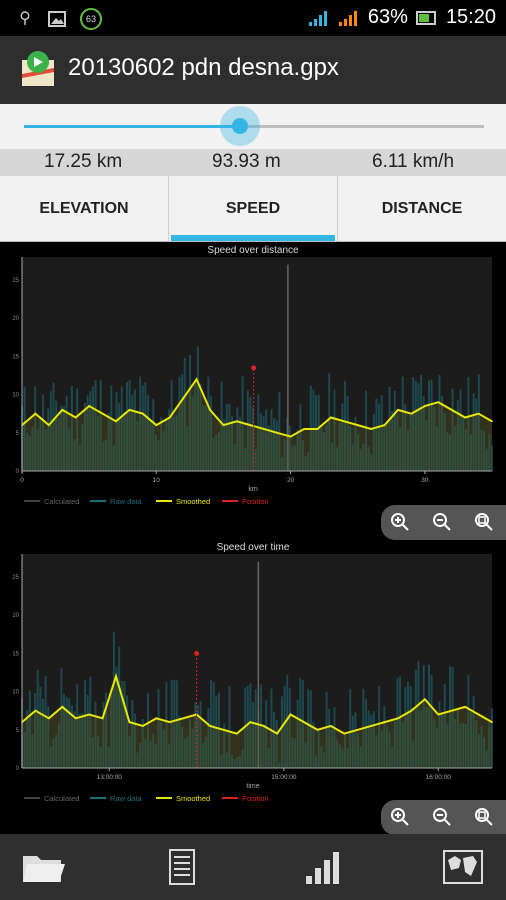 The image size is (506, 900). I want to click on x-axis-label: time, so click(252, 786).